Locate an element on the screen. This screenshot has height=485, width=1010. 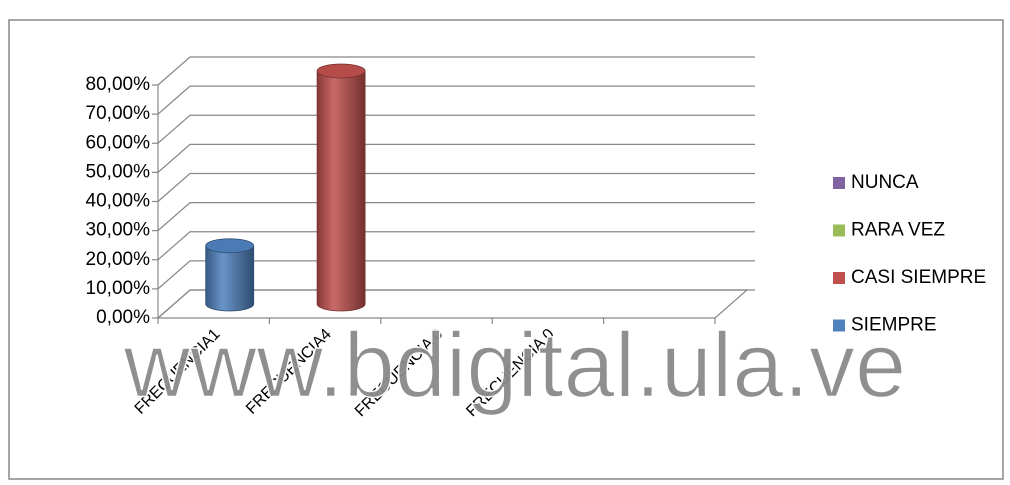
y-tick-label: 30,00% is located at coordinates (118, 230).